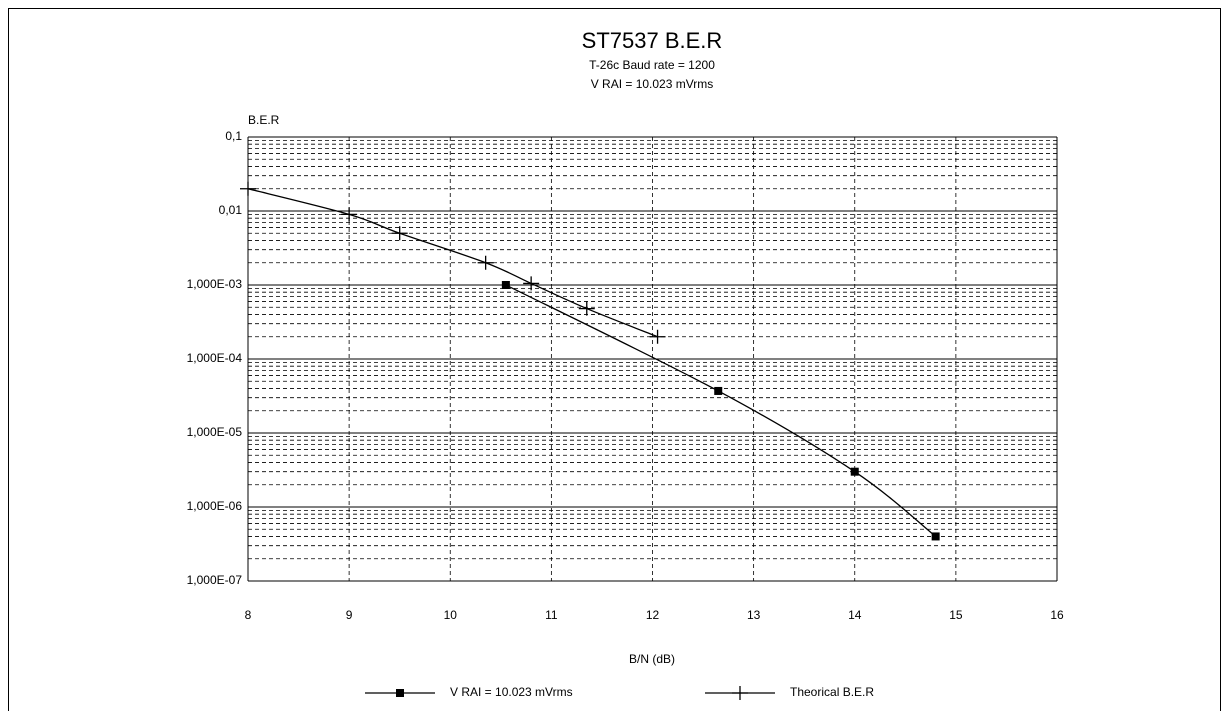 Image resolution: width=1229 pixels, height=711 pixels. I want to click on legend-label: Theorical B.E.R, so click(832, 692).